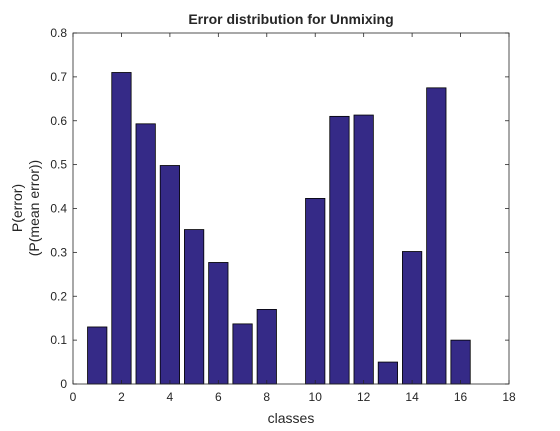 The width and height of the screenshot is (560, 431). I want to click on chart-title: Error distribution for Unmixing, so click(290, 19).